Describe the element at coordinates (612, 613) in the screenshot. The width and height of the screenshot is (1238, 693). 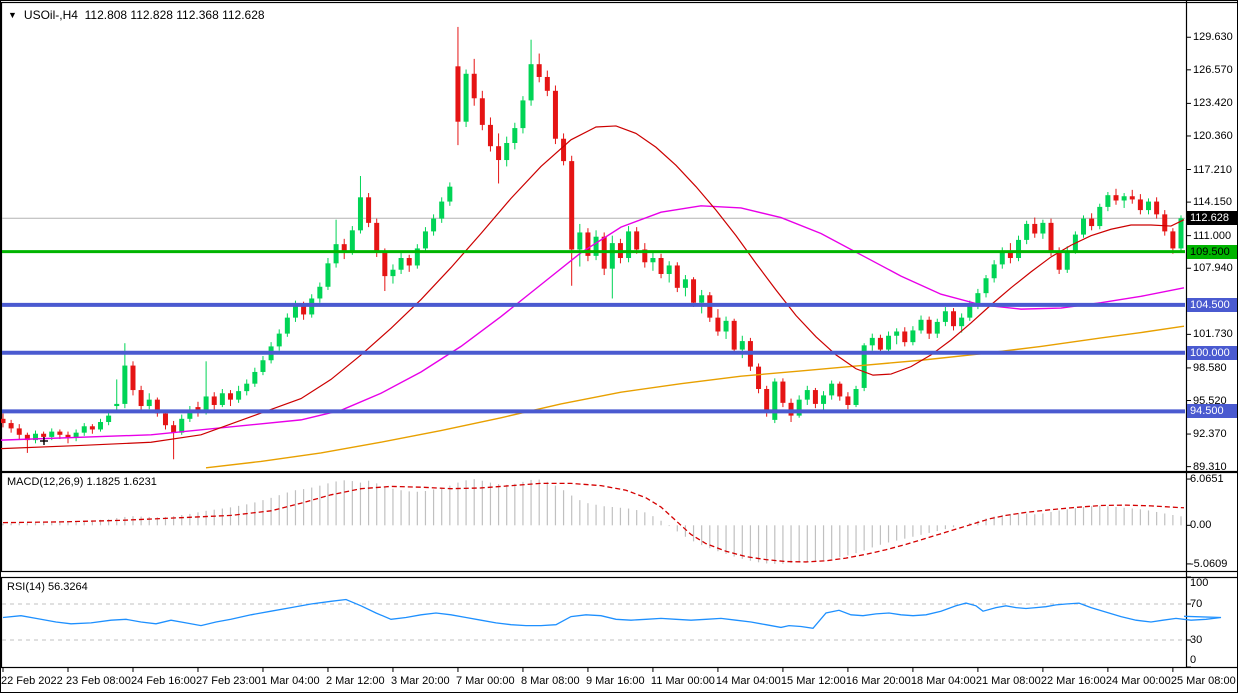
I see `rsi-line` at that location.